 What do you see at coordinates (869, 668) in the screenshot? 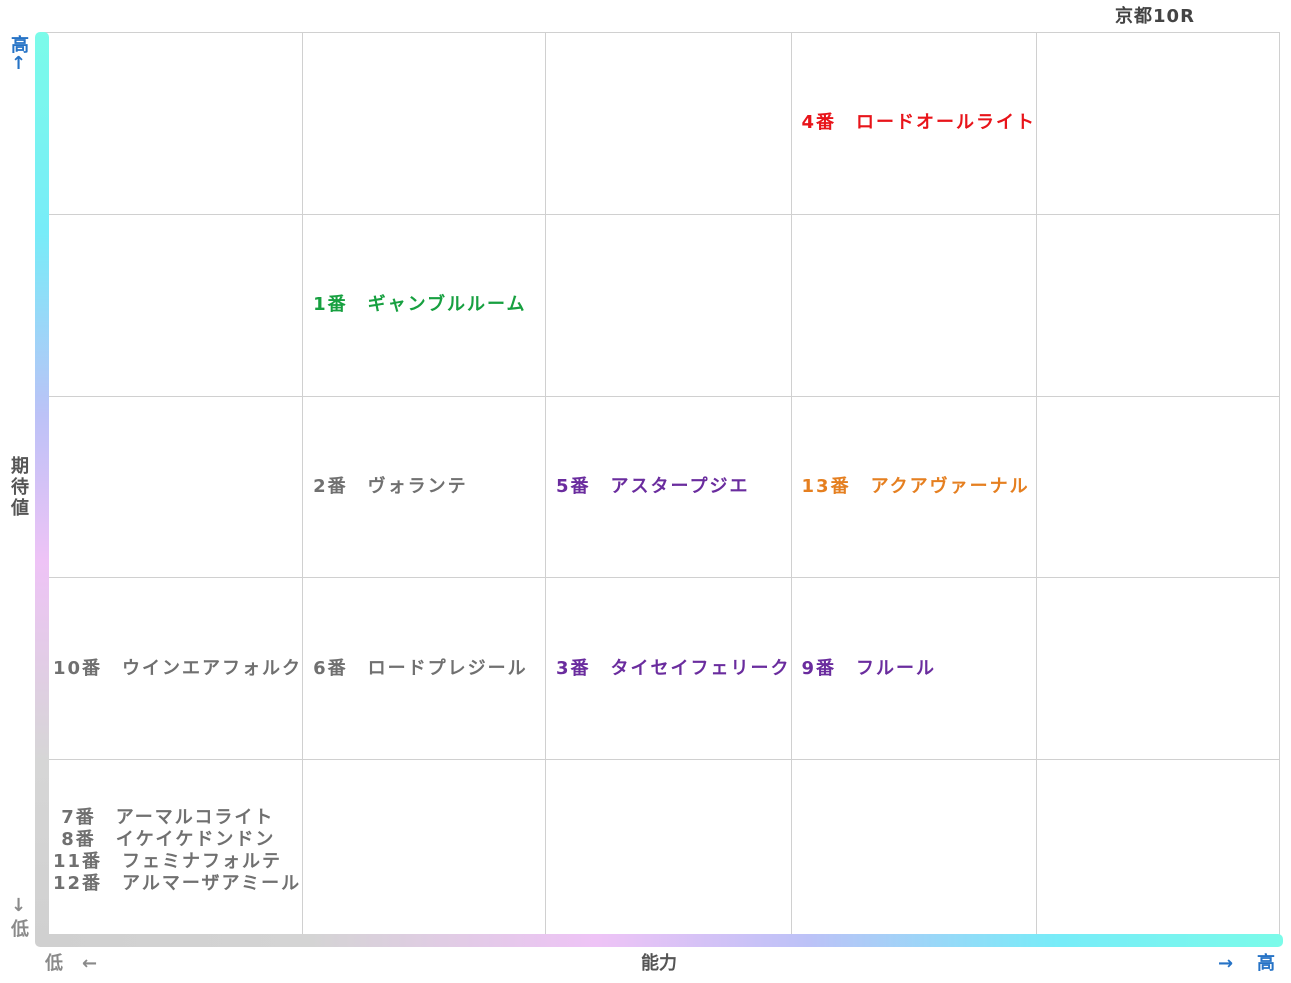
I see `horse-entry: 9番 フルール` at bounding box center [869, 668].